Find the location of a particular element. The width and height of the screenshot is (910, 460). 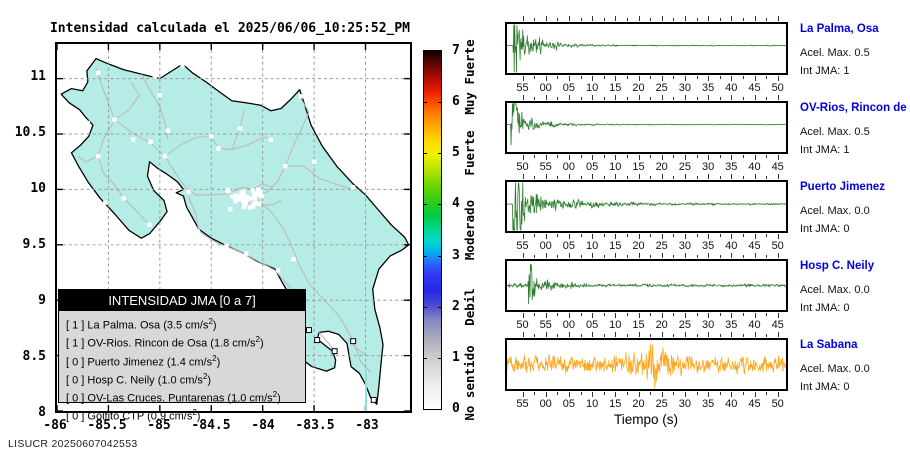

waveform-tick-label: 55 is located at coordinates (522, 404).